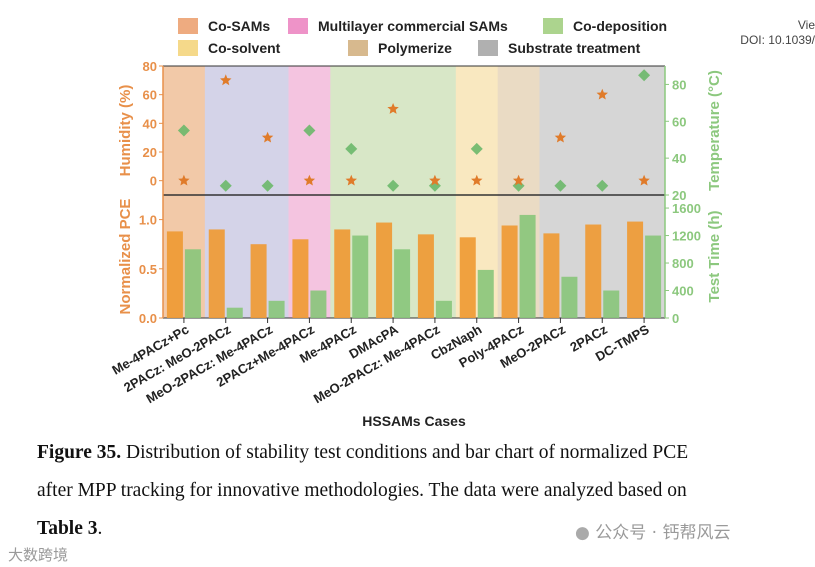  Describe the element at coordinates (679, 84) in the screenshot. I see `y-tick-label-temperature: 80` at that location.